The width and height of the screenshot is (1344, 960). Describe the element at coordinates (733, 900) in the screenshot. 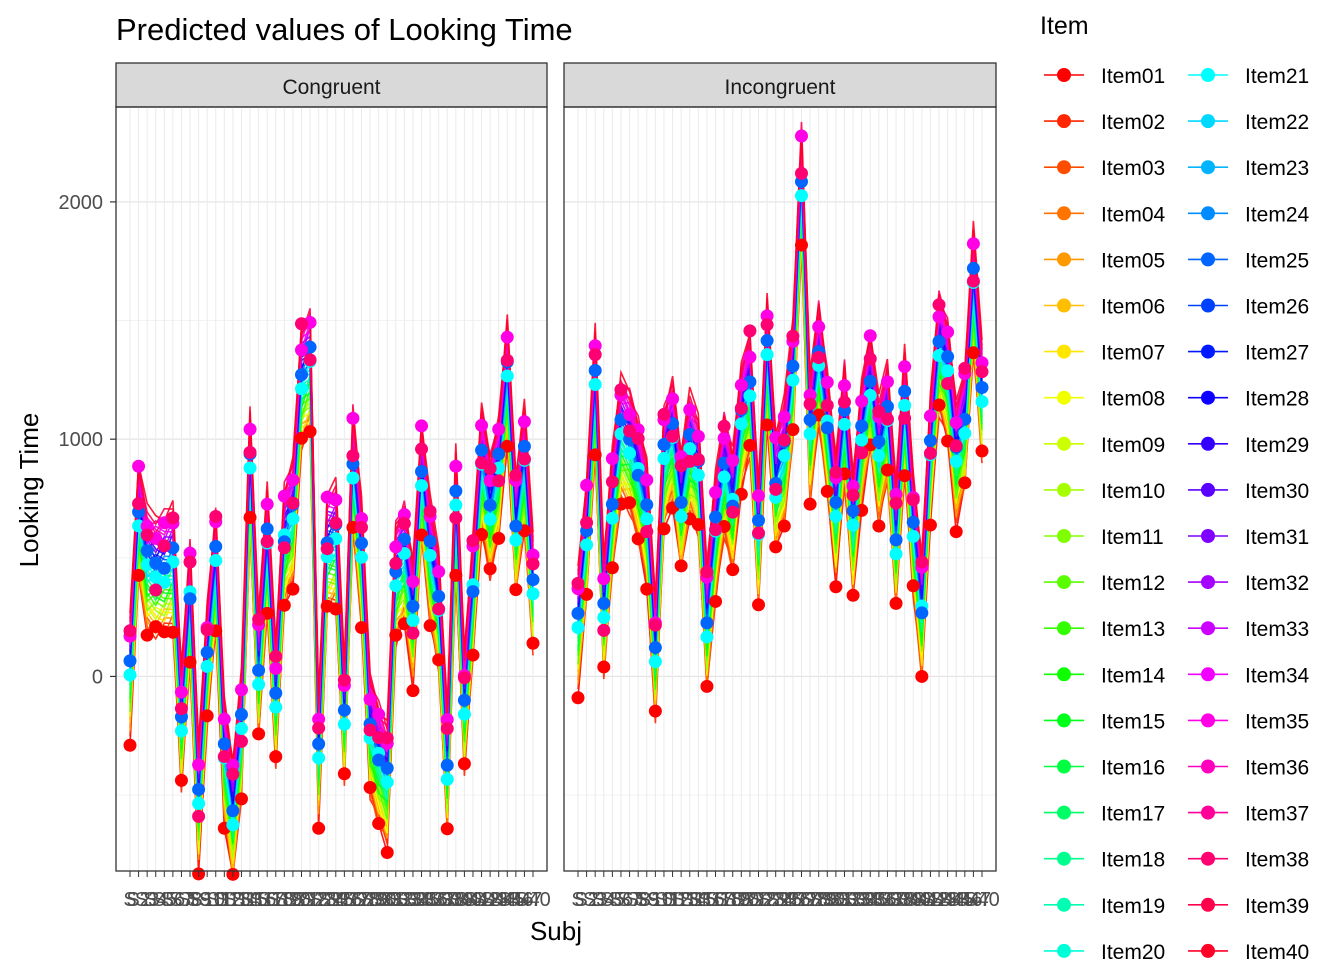

I see `x-tick-label: S19` at that location.